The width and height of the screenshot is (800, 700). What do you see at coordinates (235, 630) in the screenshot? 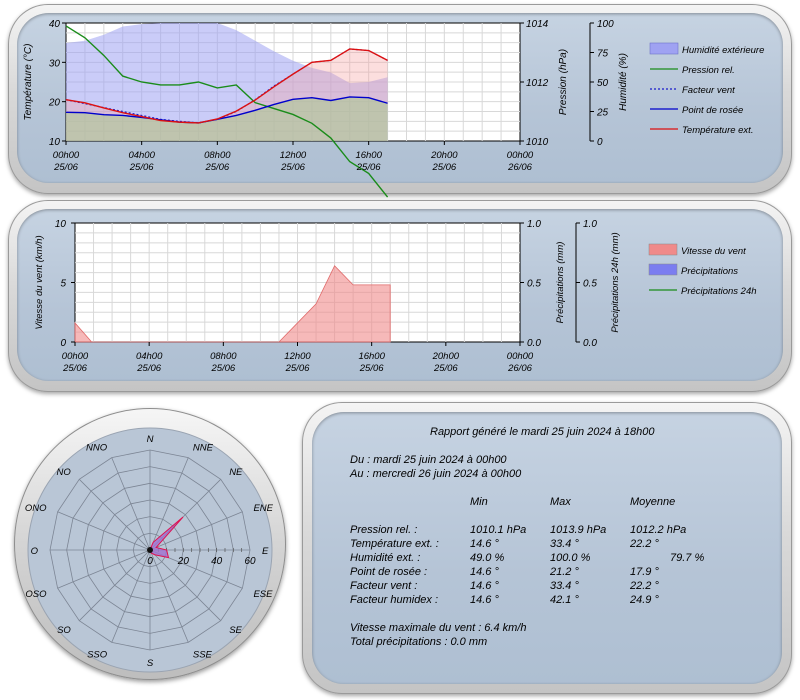
I see `rose-direction-label: SE` at bounding box center [235, 630].